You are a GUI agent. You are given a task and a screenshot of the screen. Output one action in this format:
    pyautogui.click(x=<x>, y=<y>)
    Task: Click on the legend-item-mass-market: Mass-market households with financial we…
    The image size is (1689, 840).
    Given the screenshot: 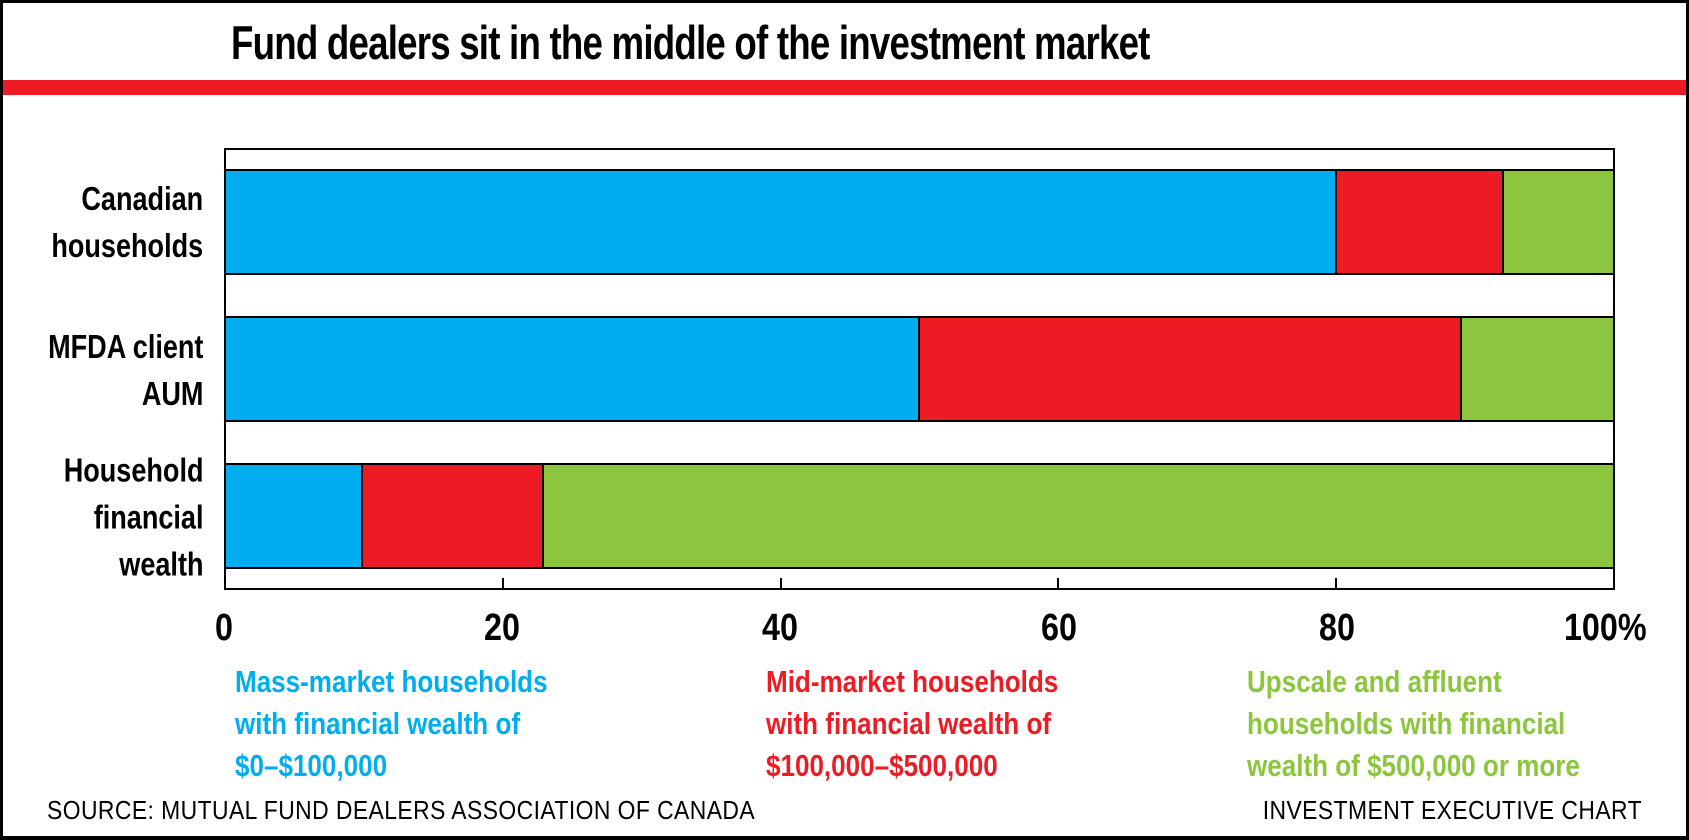 What is the action you would take?
    pyautogui.click(x=391, y=723)
    